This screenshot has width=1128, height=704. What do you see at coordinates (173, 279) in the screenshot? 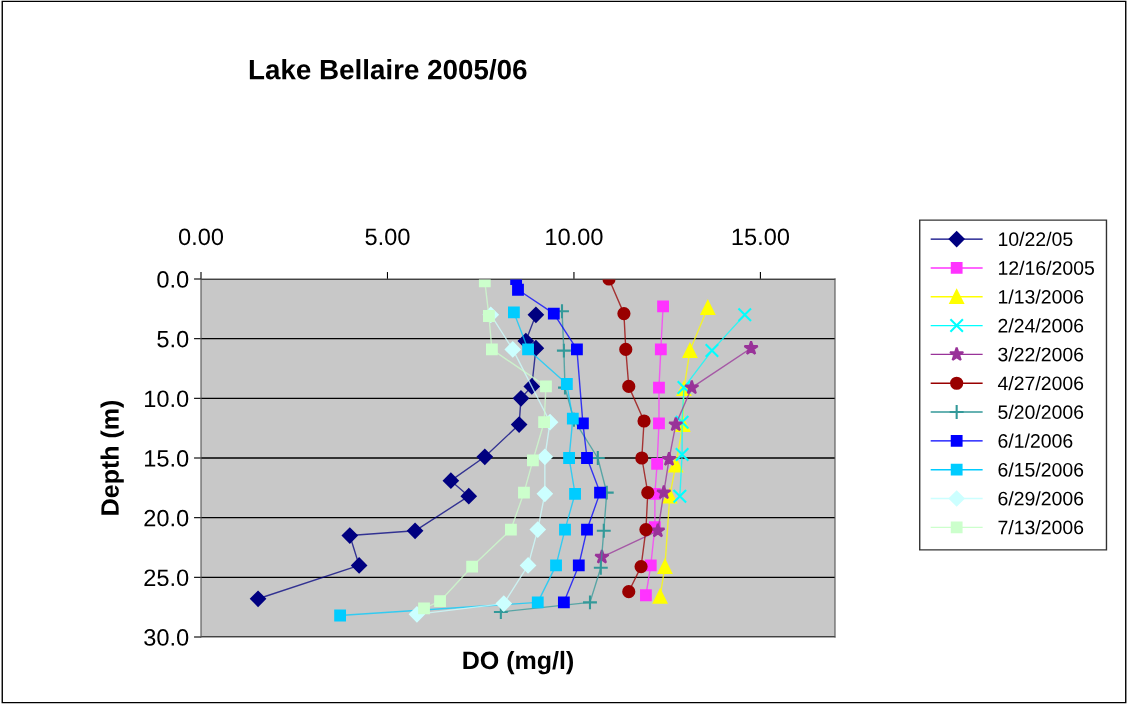
I see `y-tick-label: 0.0` at bounding box center [173, 279].